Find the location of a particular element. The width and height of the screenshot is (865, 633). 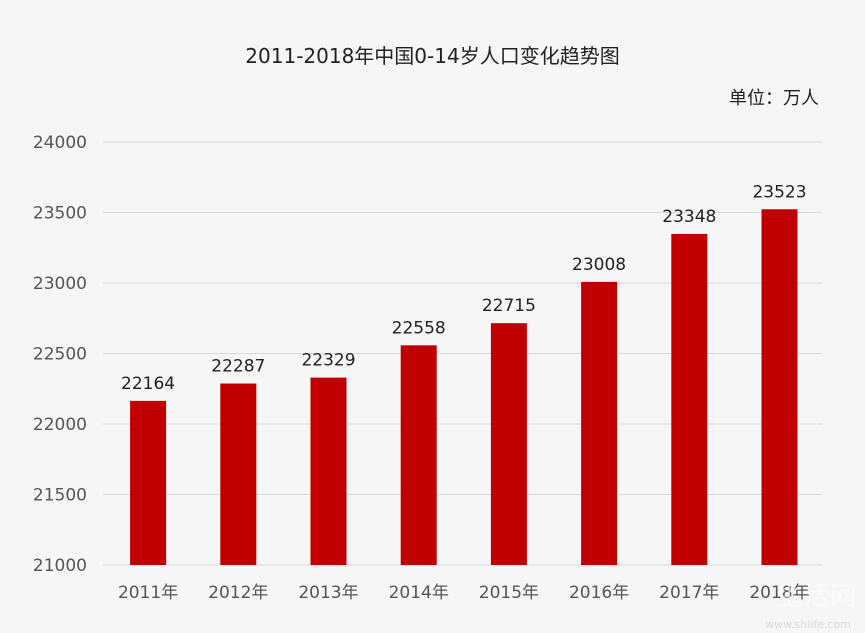

y-tick-label: 23500 is located at coordinates (60, 214).